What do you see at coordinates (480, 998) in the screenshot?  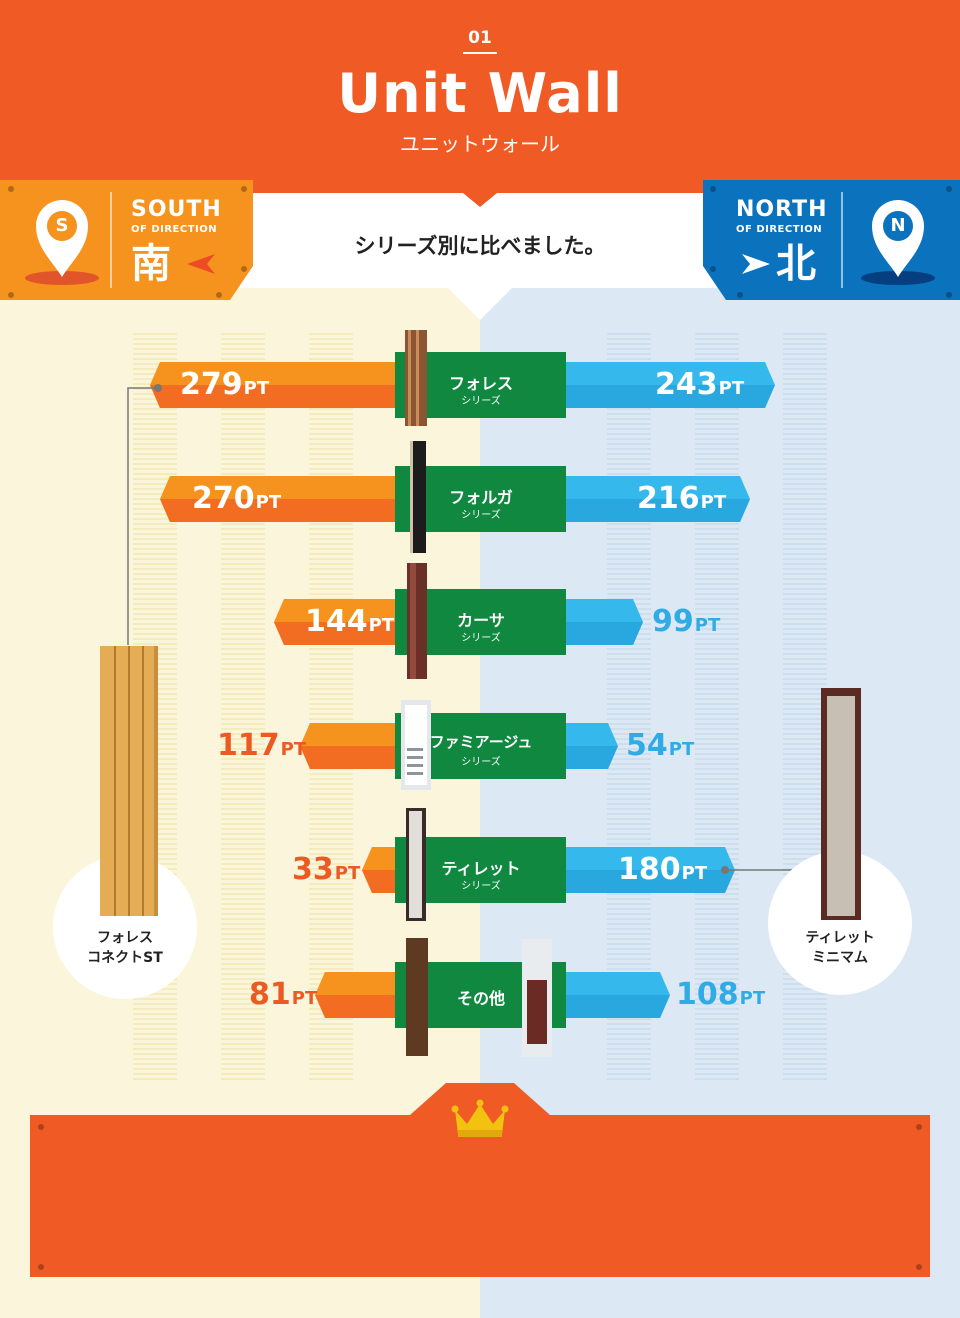 I see `series-name: その他` at bounding box center [480, 998].